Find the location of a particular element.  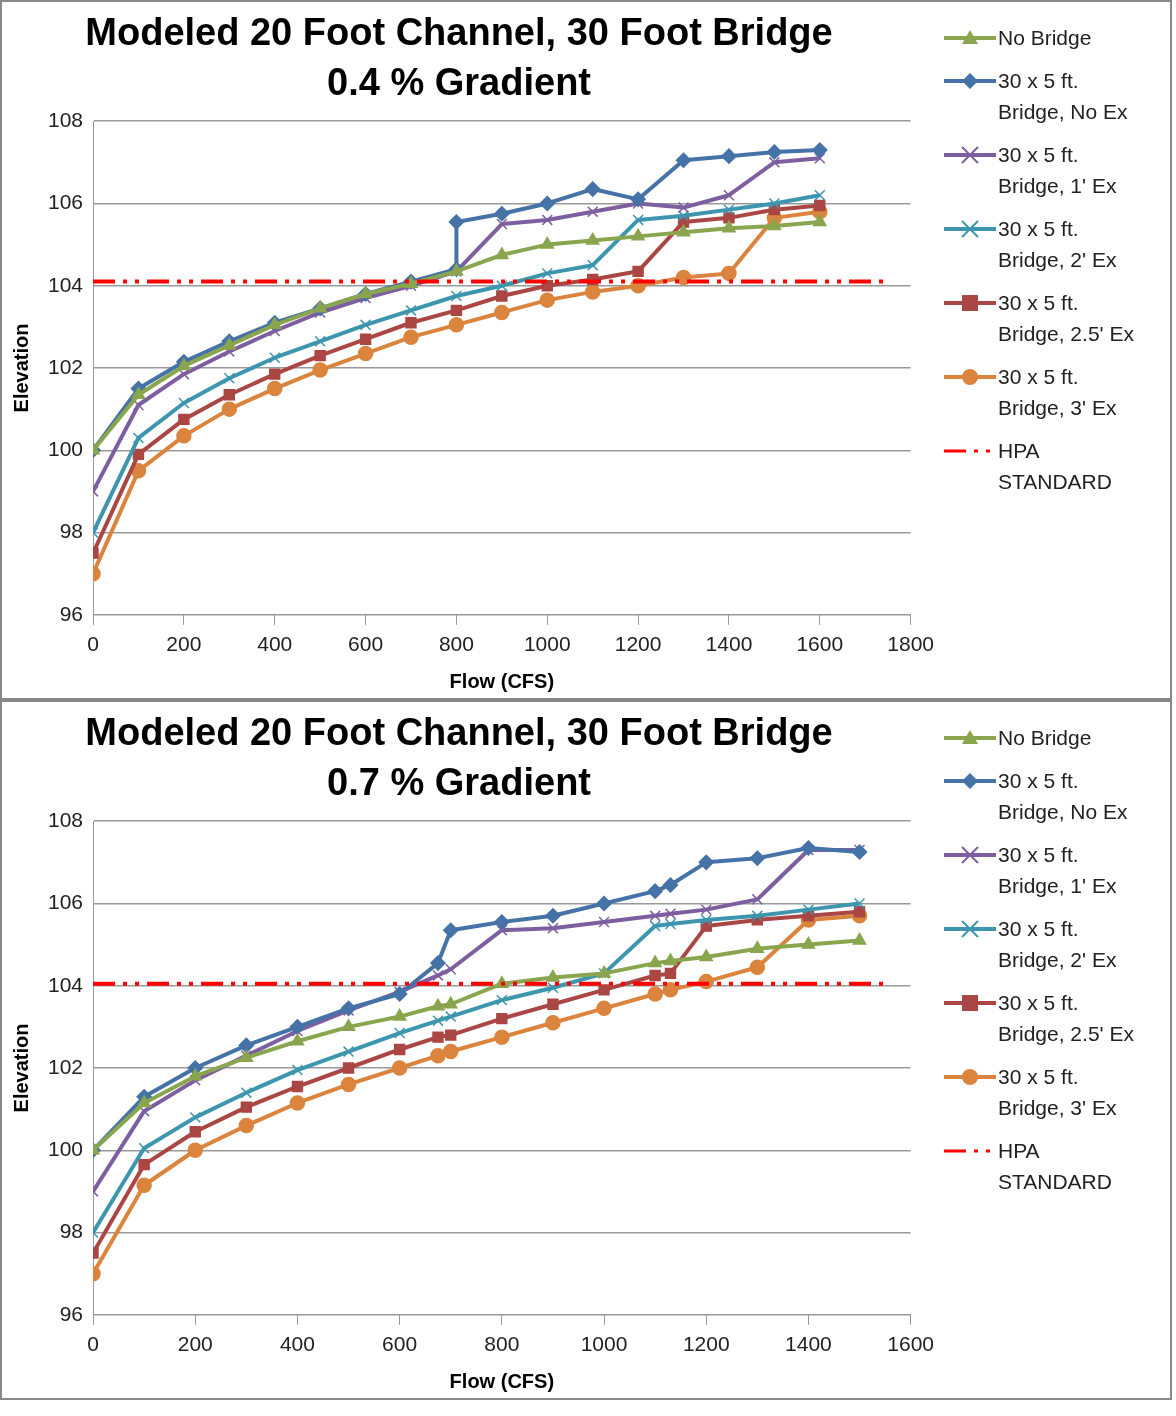

chart-subtitle: 0.4 % Gradient is located at coordinates (459, 81).